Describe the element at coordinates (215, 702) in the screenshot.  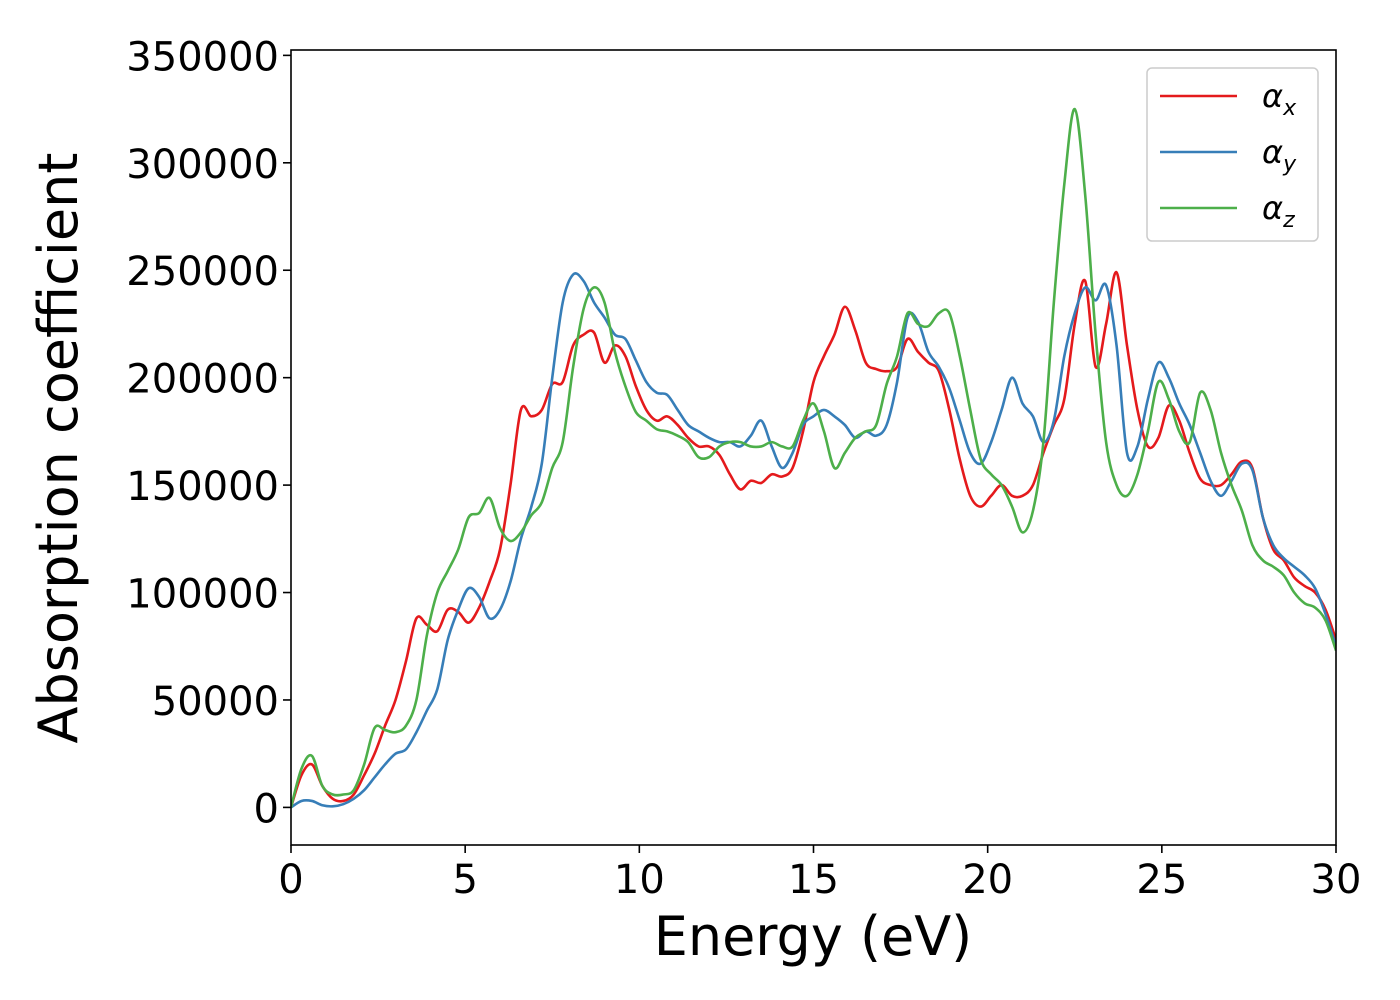
I see `y-tick-label: 50000` at that location.